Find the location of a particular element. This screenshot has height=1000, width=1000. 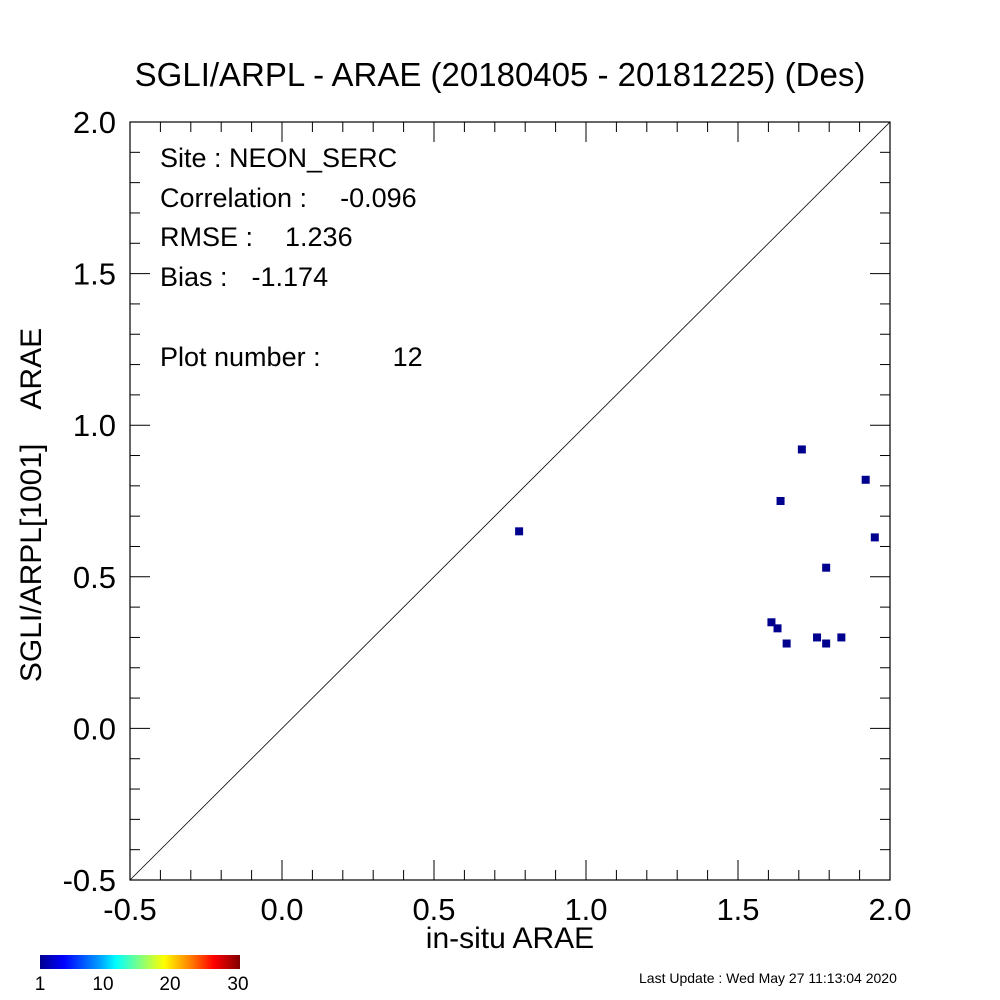

bias-value: -1.174 is located at coordinates (290, 277).